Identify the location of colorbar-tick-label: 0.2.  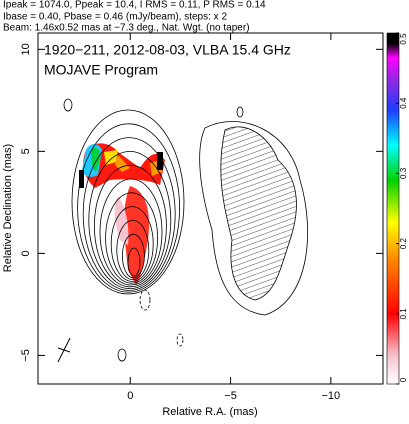
(403, 243).